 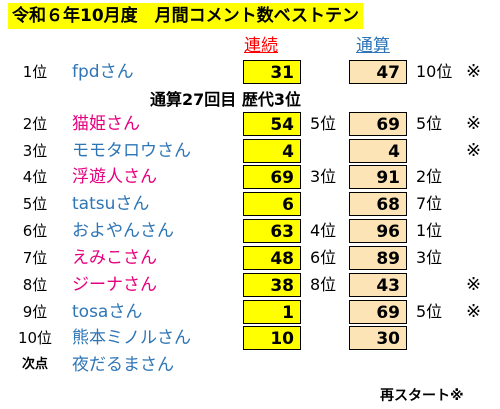 What do you see at coordinates (35, 338) in the screenshot?
I see `rank-label: 10位` at bounding box center [35, 338].